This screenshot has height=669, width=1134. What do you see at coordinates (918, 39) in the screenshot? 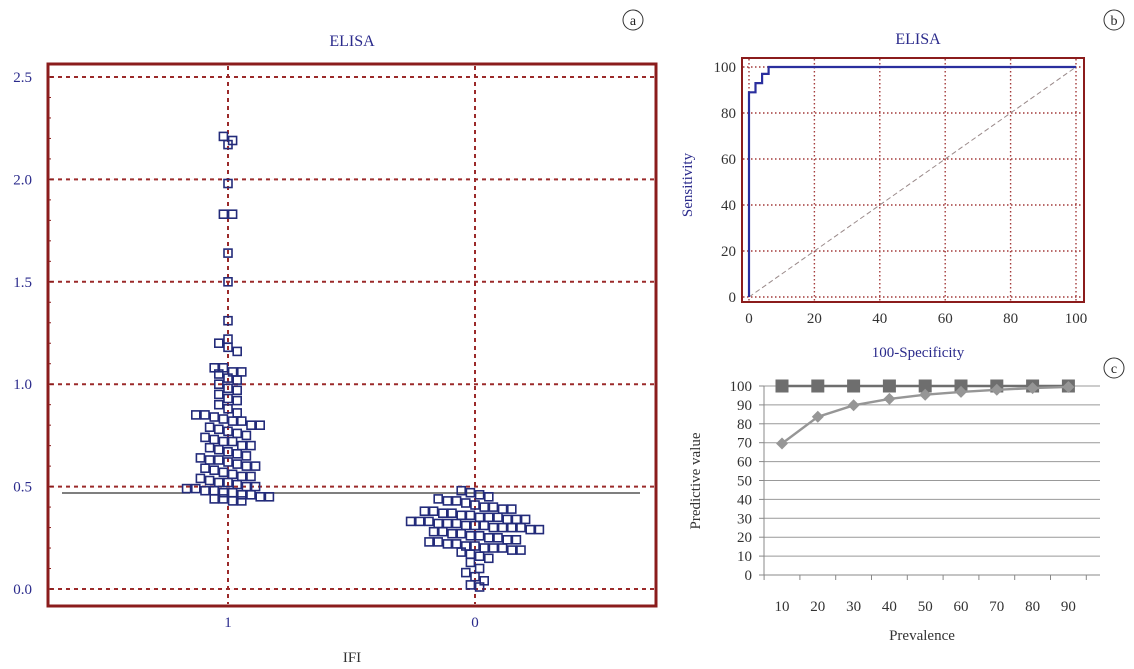
I see `panel-b-title: ELISA` at bounding box center [918, 39].